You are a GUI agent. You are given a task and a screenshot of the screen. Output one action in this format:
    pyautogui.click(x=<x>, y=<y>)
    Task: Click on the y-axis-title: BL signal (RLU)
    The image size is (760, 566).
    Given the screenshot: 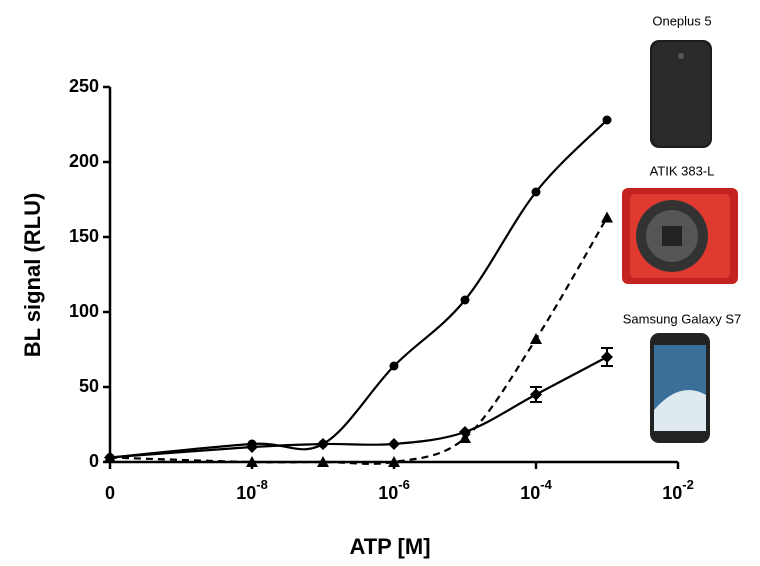 What is the action you would take?
    pyautogui.click(x=32, y=275)
    